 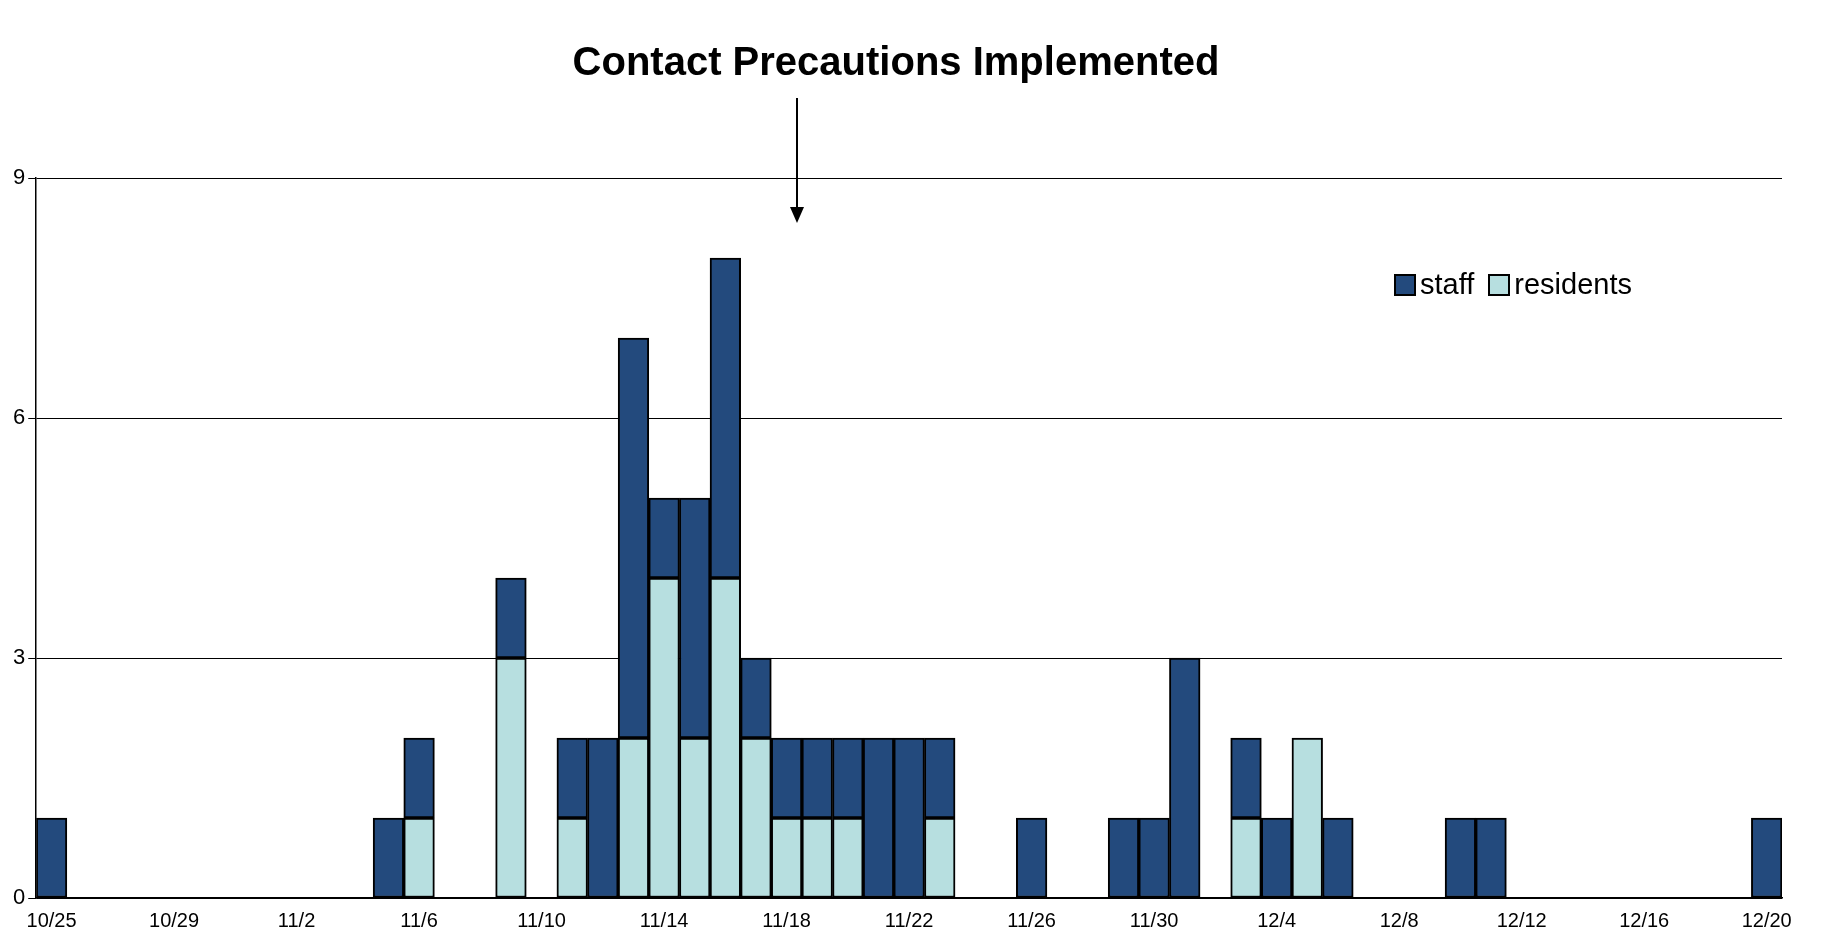 I want to click on x-tick-label: 10/25, so click(x=51, y=919).